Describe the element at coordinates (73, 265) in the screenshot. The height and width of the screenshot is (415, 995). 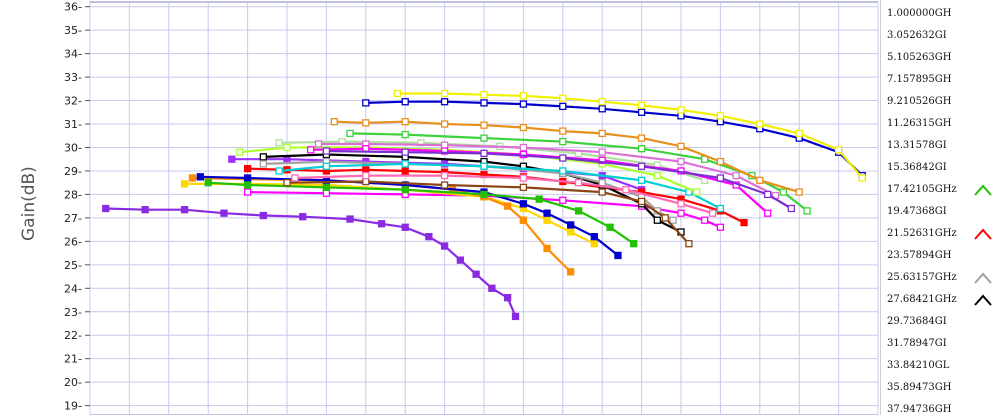
I see `y-tick-label: 25-` at that location.